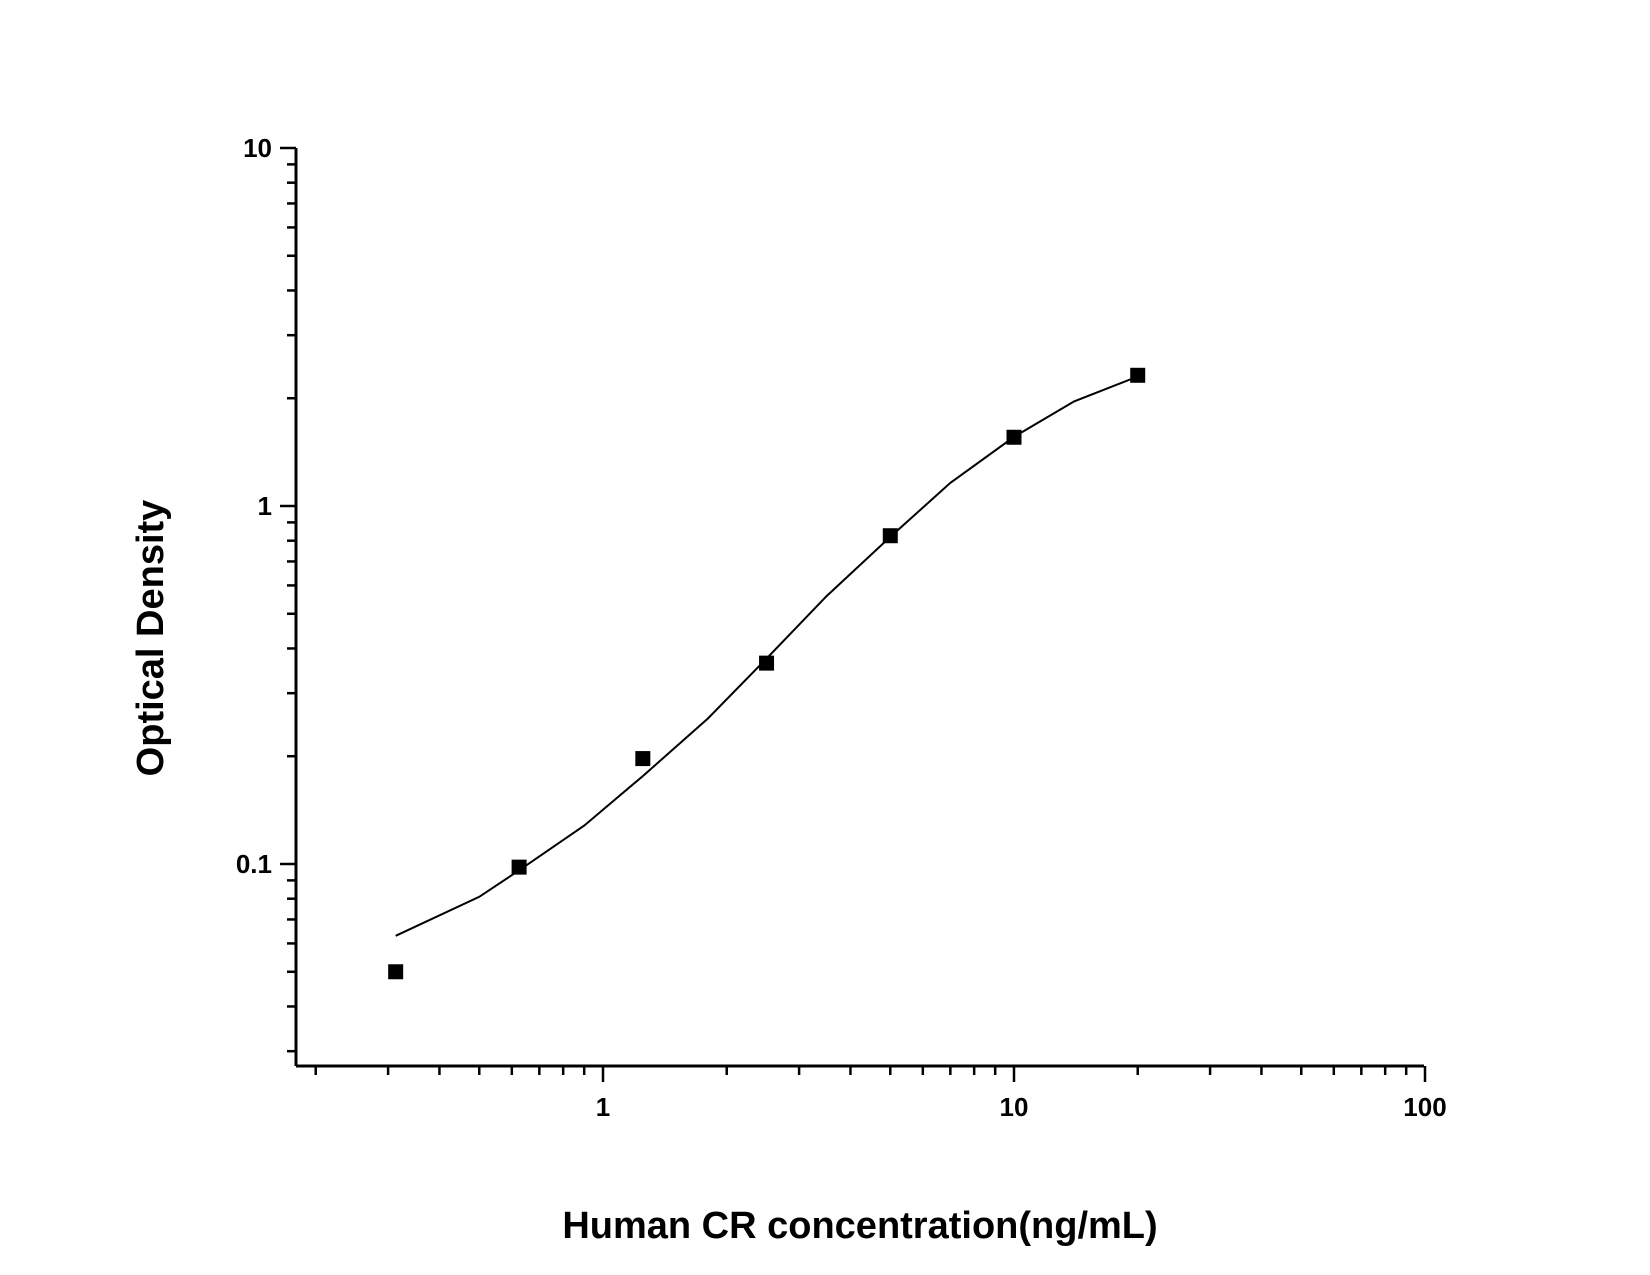 The image size is (1650, 1275). Describe the element at coordinates (151, 638) in the screenshot. I see `y-axis-title: Optical Density` at that location.